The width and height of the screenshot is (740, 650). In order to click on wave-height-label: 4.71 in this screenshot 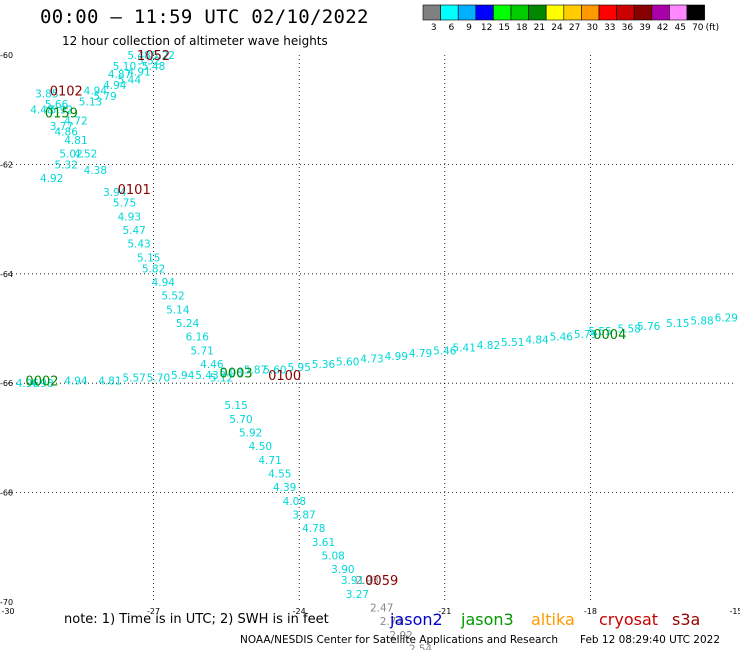, I will do `click(269, 461)`.